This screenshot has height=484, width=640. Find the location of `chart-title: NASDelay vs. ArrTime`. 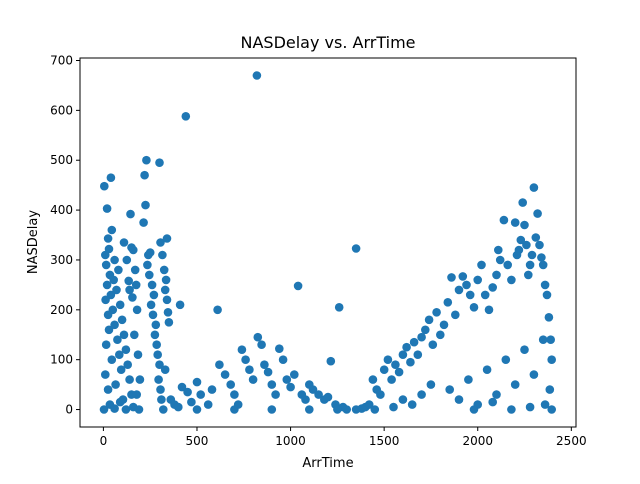

chart-title: NASDelay vs. ArrTime is located at coordinates (328, 42).